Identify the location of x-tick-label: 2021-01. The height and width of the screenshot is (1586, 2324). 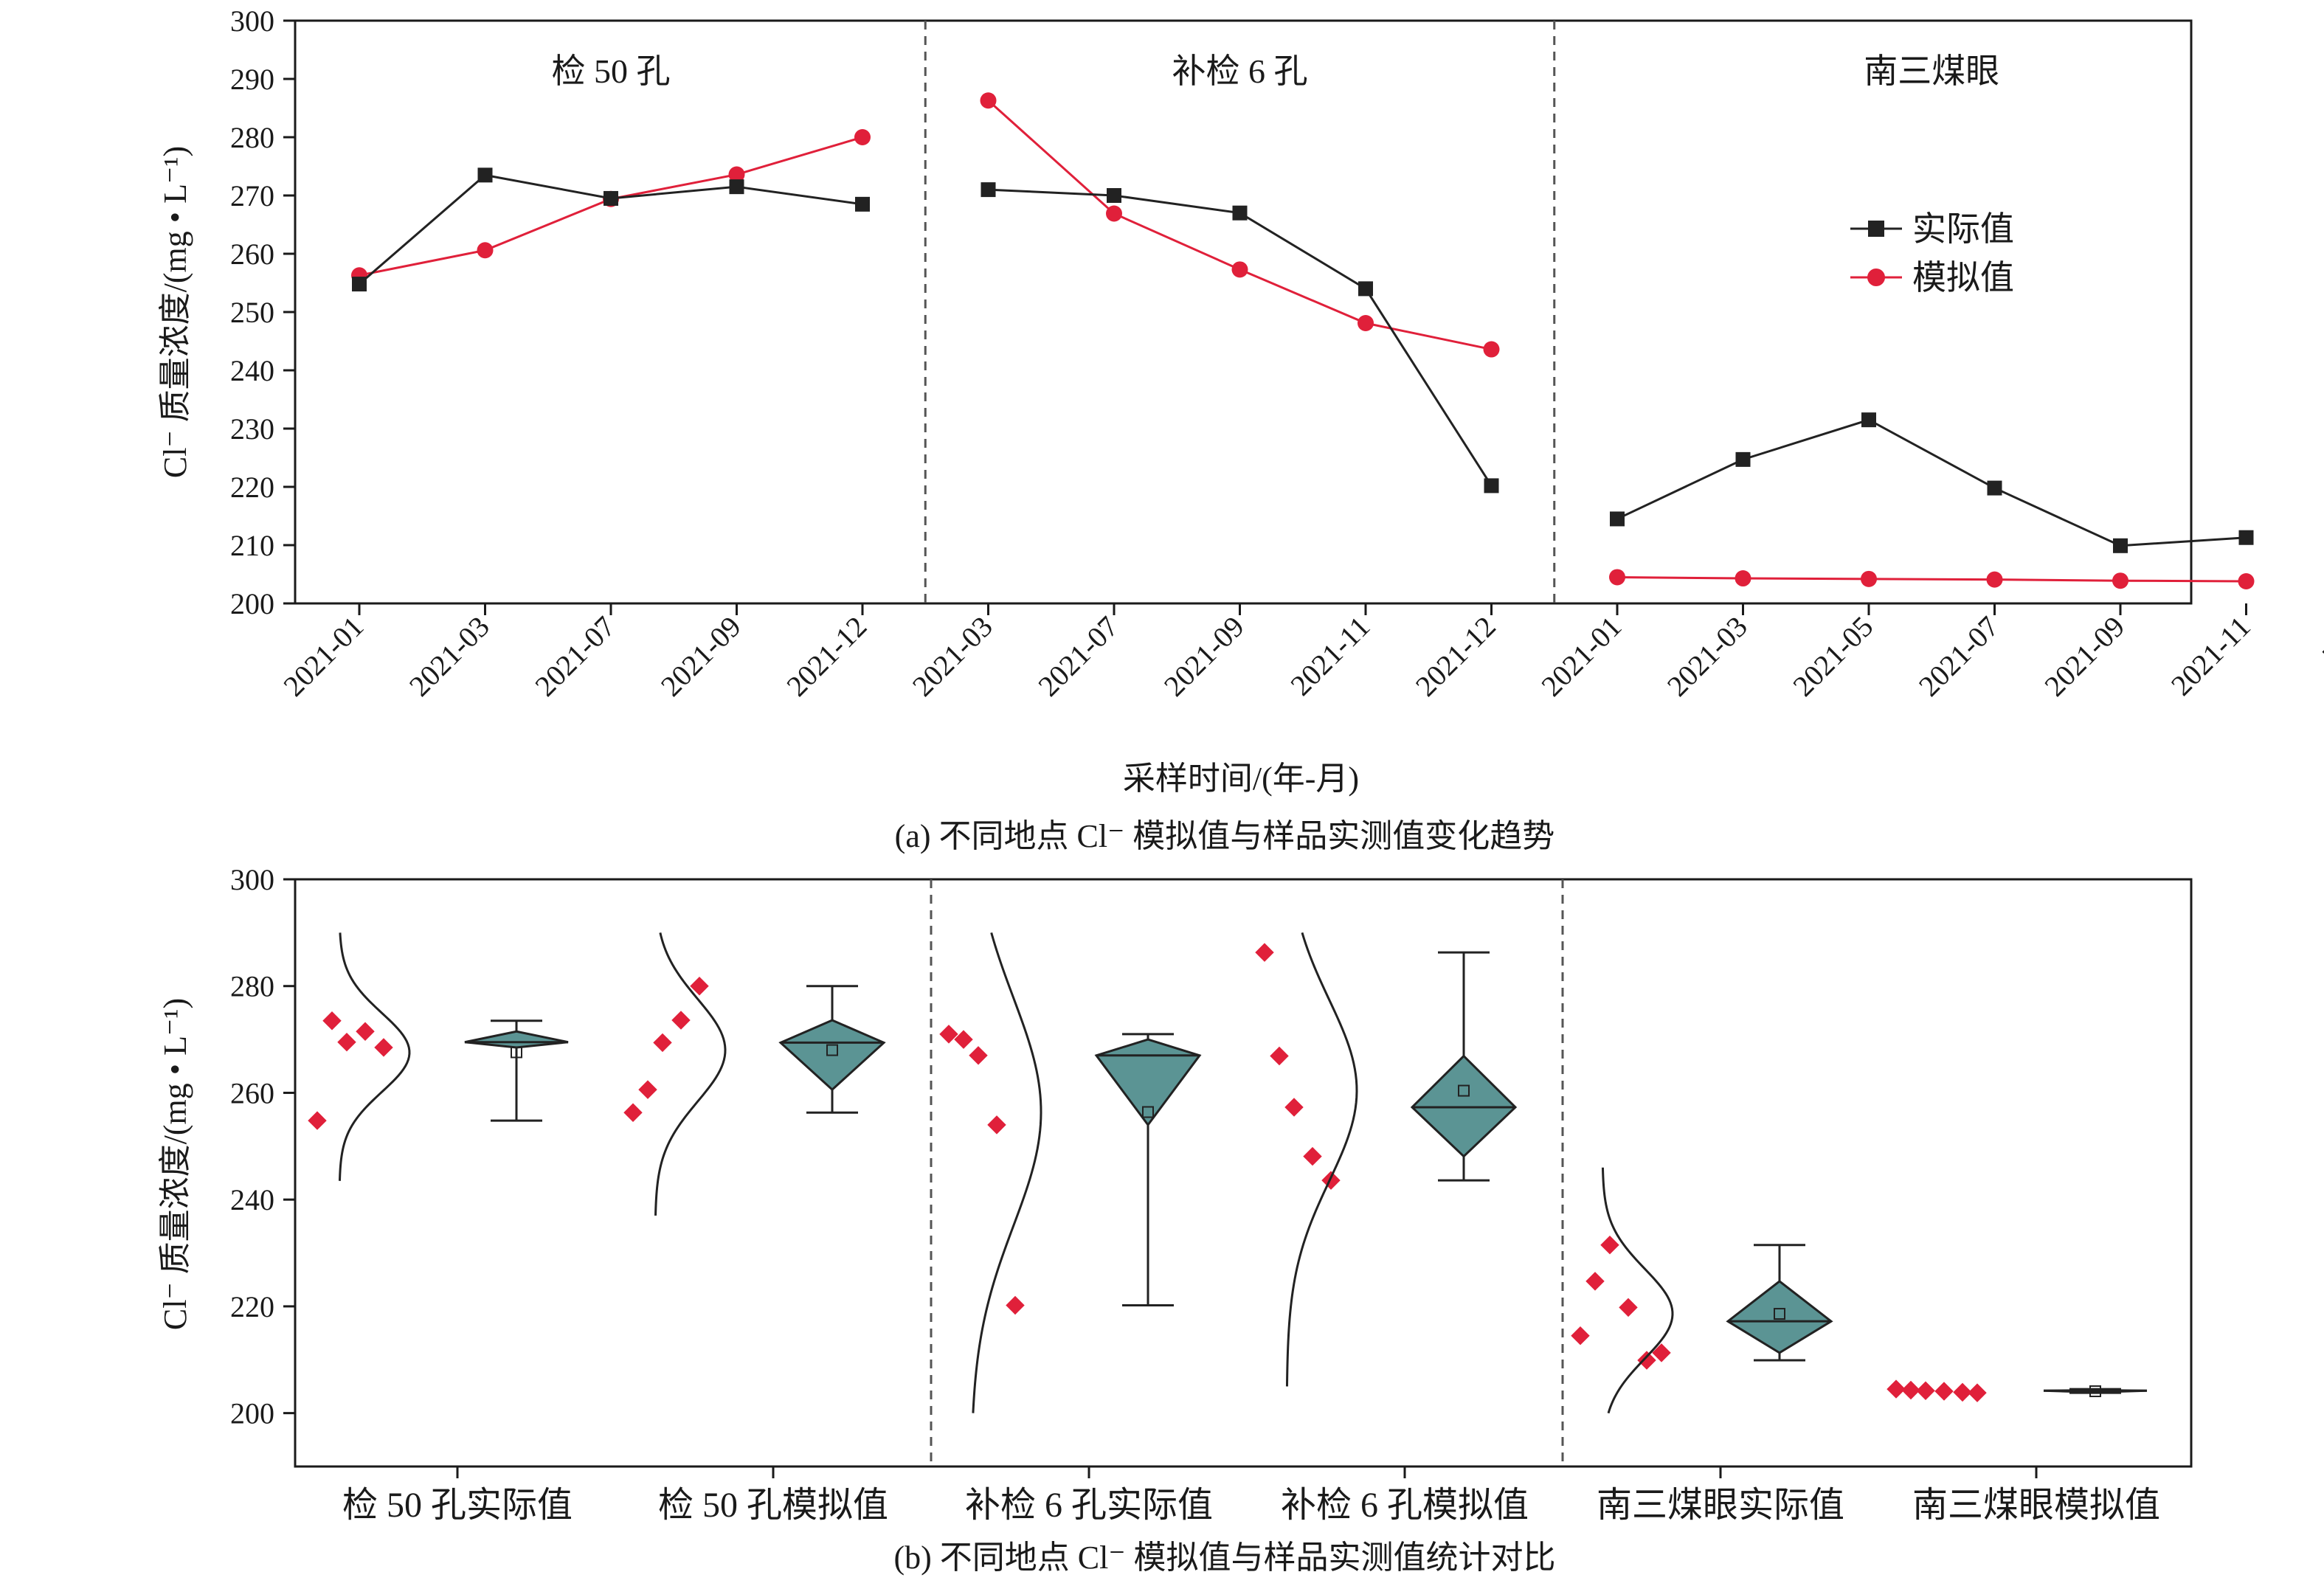
(323, 657).